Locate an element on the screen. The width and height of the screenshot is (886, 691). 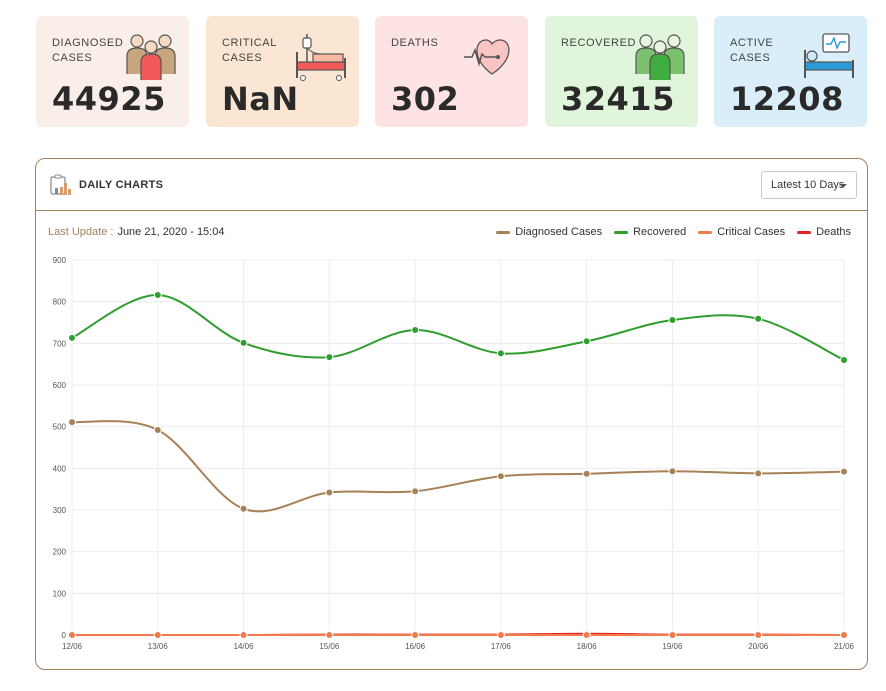
card-diagnosed: Diagnosed Cases 44925 is located at coordinates (112, 71).